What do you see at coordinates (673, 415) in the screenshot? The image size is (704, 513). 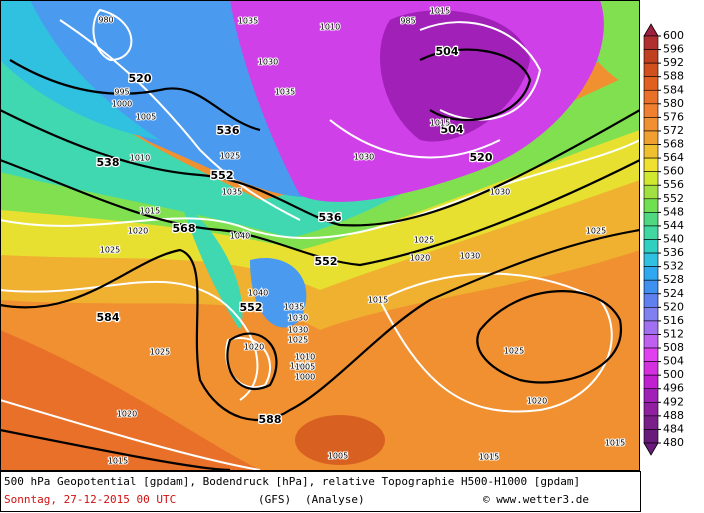 I see `colorbar-tick-label: 488` at bounding box center [673, 415].